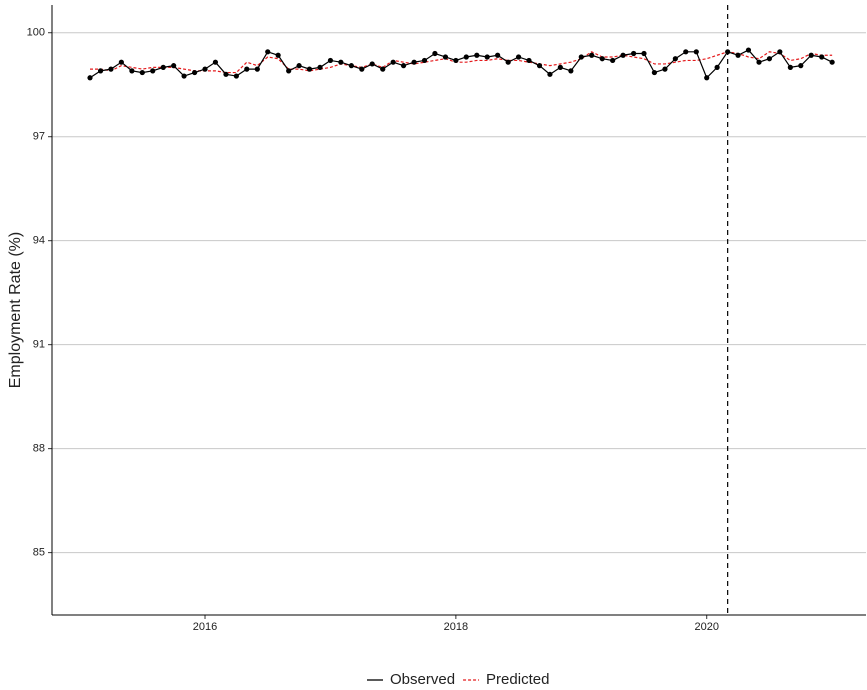 This screenshot has height=690, width=867. Describe the element at coordinates (39, 553) in the screenshot. I see `y-tick-label: 85` at that location.